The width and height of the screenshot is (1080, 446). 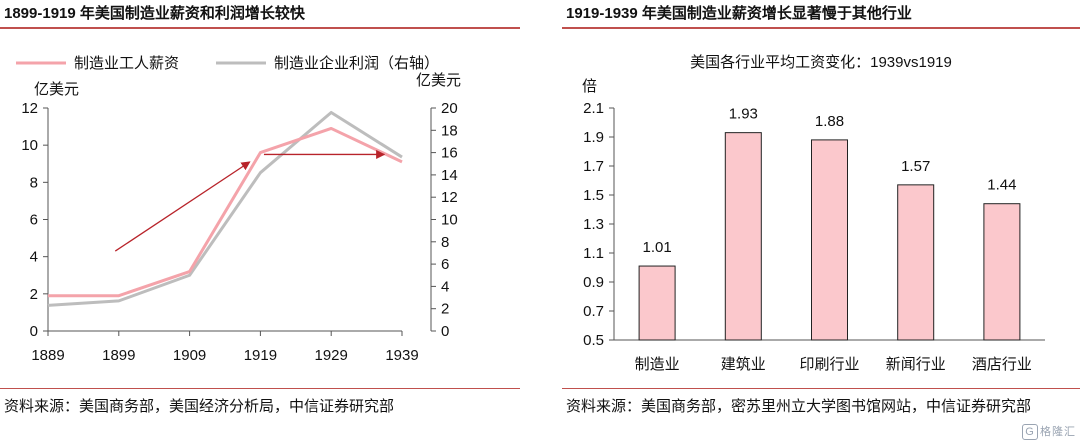 What do you see at coordinates (821, 388) in the screenshot?
I see `right-source-rule` at bounding box center [821, 388].